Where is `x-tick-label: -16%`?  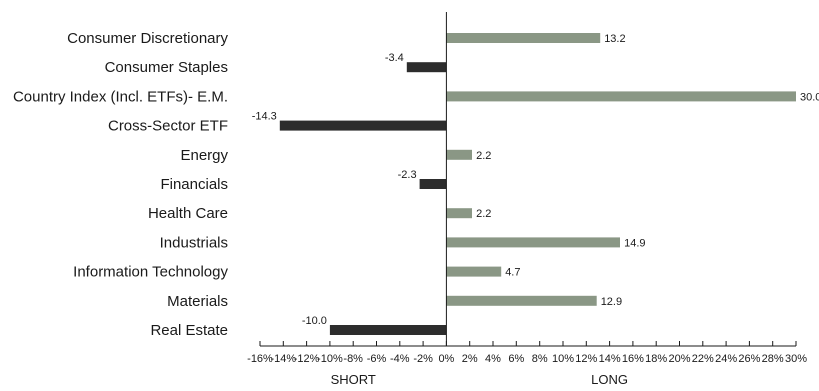 x-tick-label: -16% is located at coordinates (260, 359).